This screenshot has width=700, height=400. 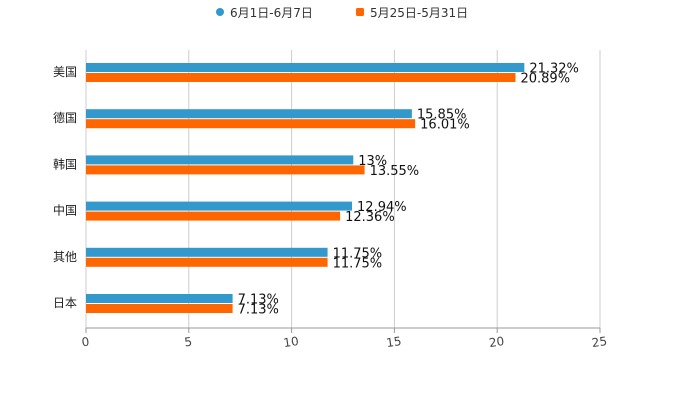 I want to click on category-label: 德国, so click(x=65, y=117).